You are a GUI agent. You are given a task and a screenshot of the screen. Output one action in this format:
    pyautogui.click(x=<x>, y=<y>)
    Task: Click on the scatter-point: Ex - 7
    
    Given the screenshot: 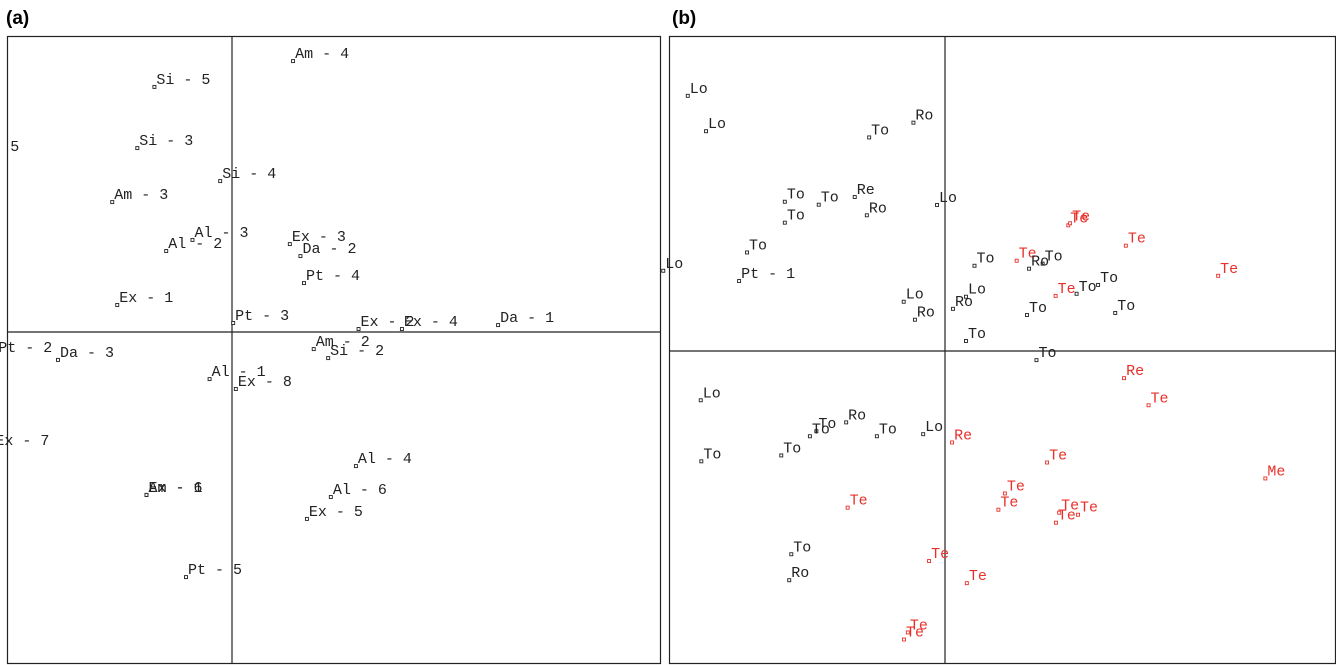 What is the action you would take?
    pyautogui.click(x=24, y=441)
    